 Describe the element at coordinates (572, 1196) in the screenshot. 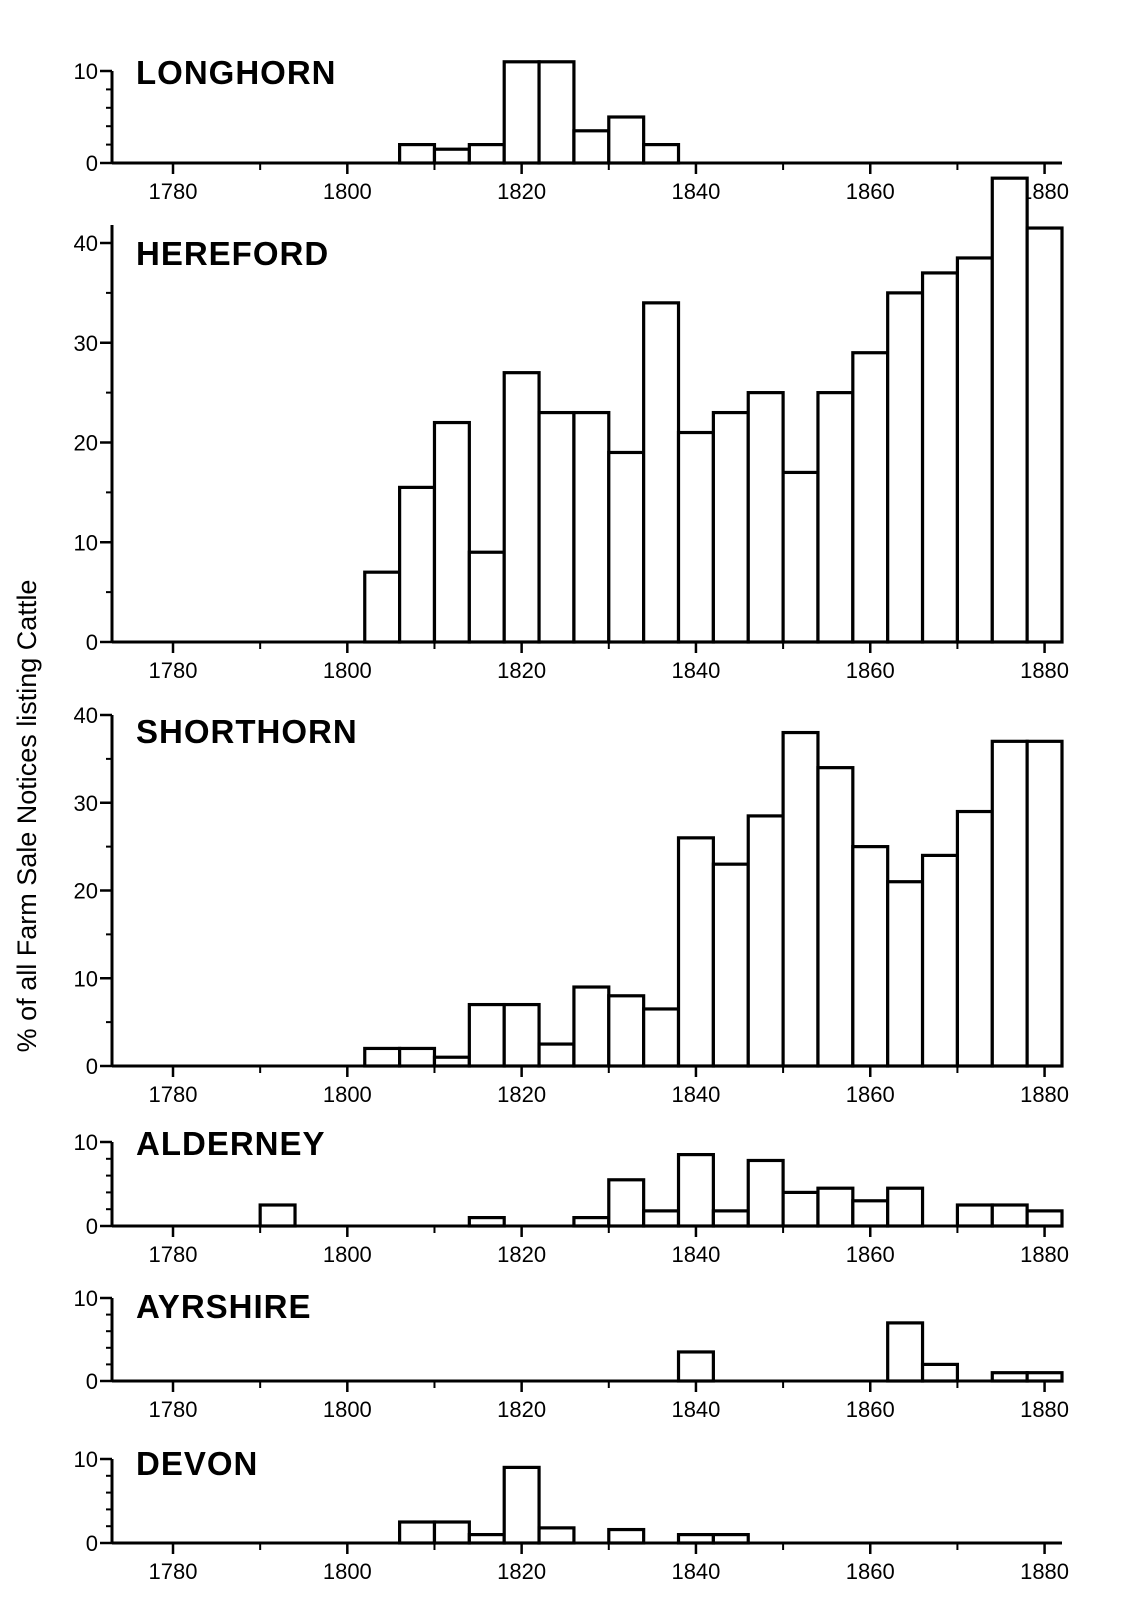

I see `alderney-panel: 0 10 1780 1800 1820 1840 1860 1880 ALDERNEY` at that location.